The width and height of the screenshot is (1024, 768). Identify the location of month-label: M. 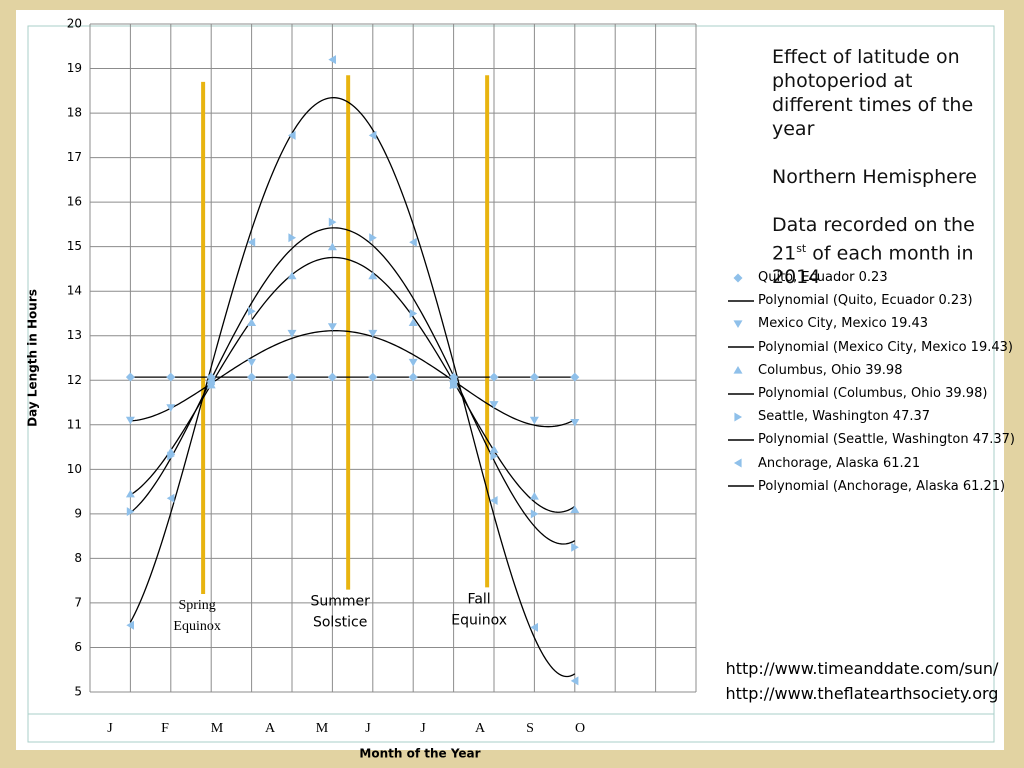
(322, 728).